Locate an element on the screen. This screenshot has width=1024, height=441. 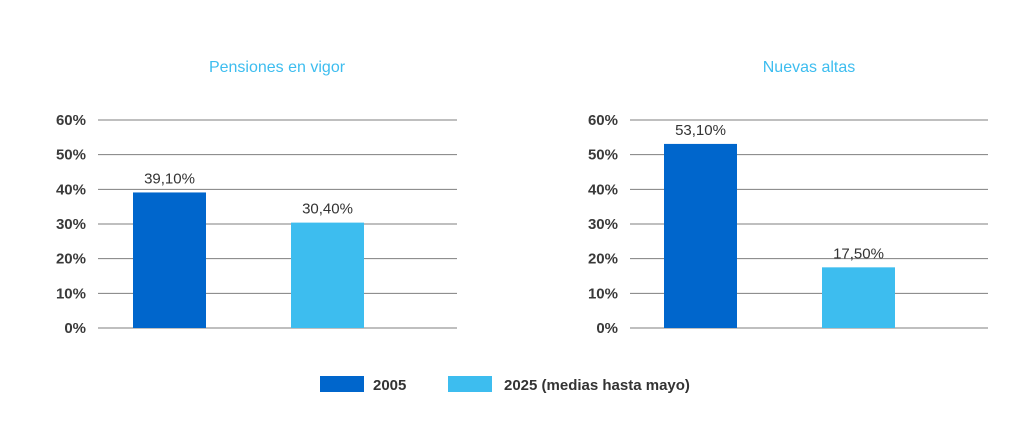
legend-label: 2005 is located at coordinates (389, 385).